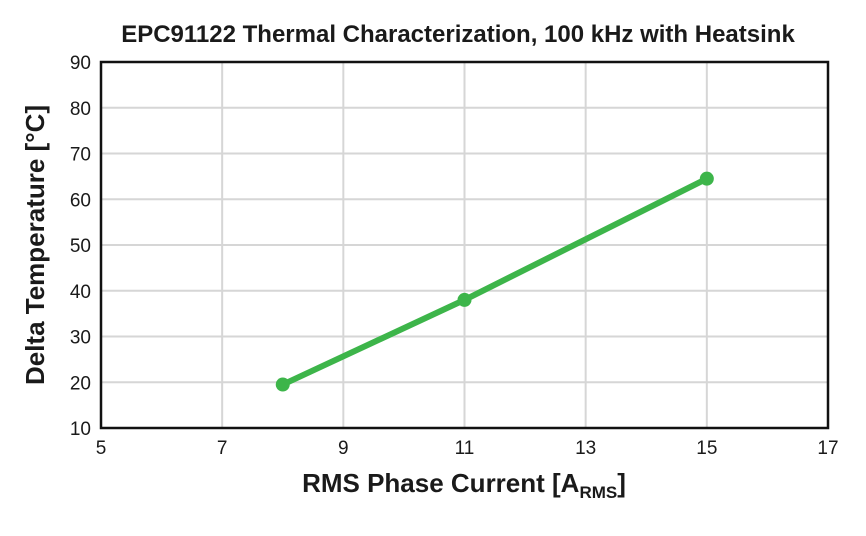 This screenshot has height=536, width=866. Describe the element at coordinates (706, 448) in the screenshot. I see `x-tick-label: 15` at that location.